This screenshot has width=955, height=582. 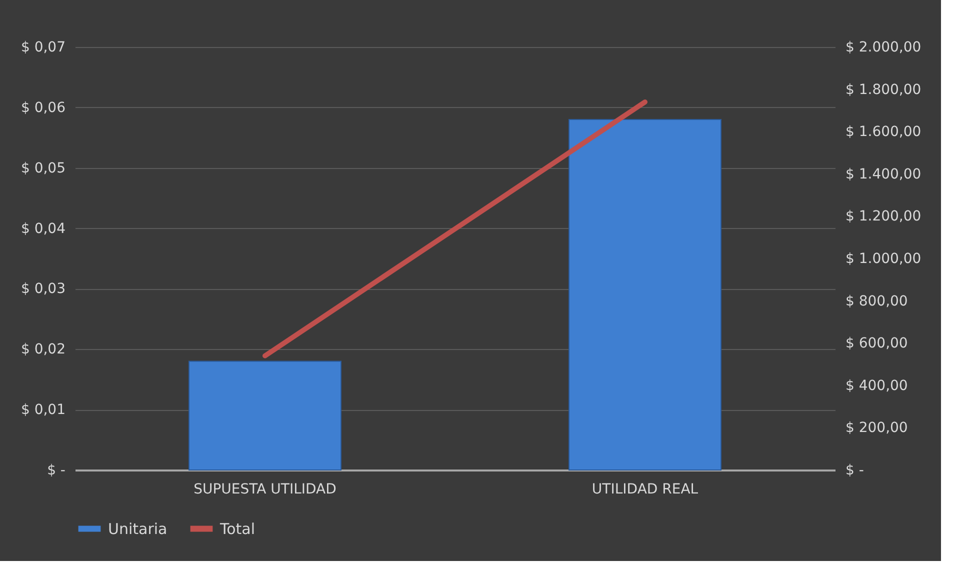 What do you see at coordinates (43, 108) in the screenshot?
I see `y-tick-label: $ 0,06` at bounding box center [43, 108].